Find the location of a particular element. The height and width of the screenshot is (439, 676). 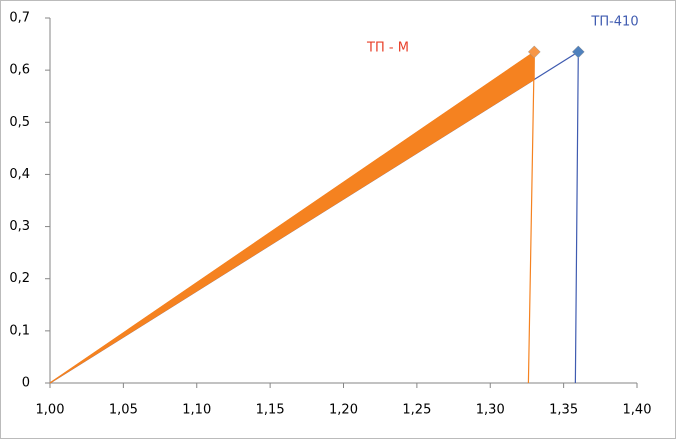

x-tick-label: 1,15 is located at coordinates (270, 410).